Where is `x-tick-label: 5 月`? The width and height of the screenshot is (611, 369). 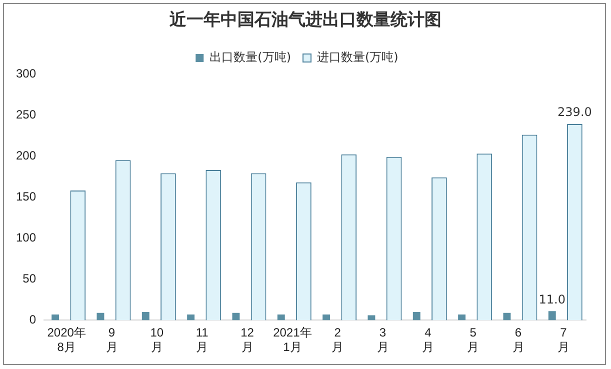
x-tick-label: 5 月 is located at coordinates (473, 340).